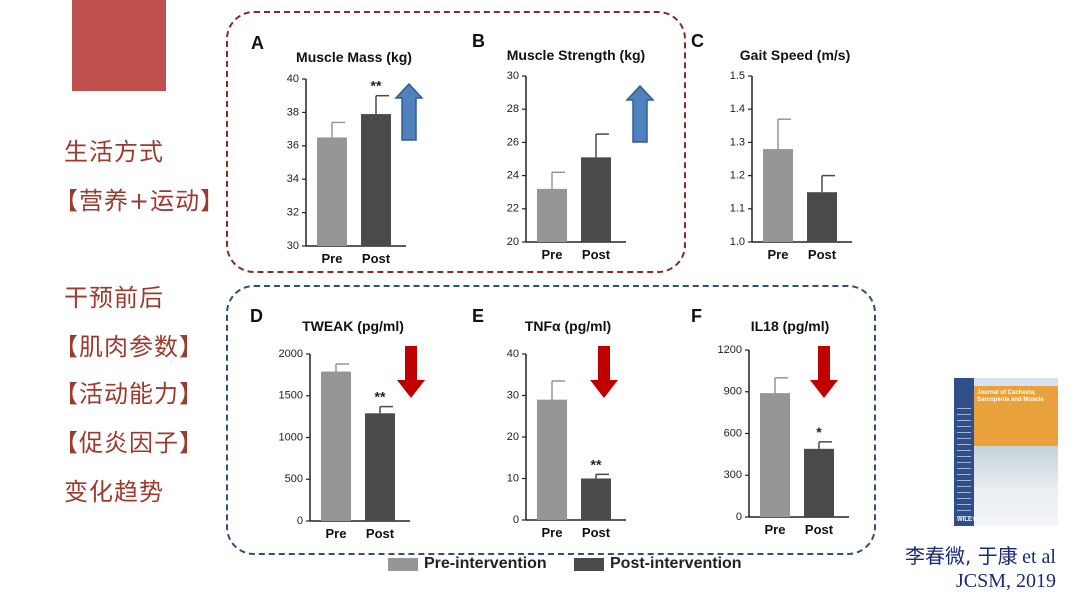  What do you see at coordinates (737, 76) in the screenshot?
I see `y-tick-label-c: 1.5` at bounding box center [737, 76].